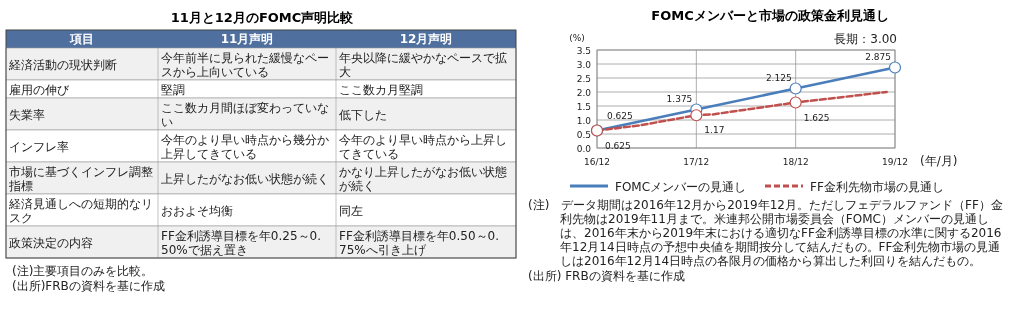 The width and height of the screenshot is (1013, 325). I want to click on text: (注)主要項目のみを比較。, so click(83, 271).